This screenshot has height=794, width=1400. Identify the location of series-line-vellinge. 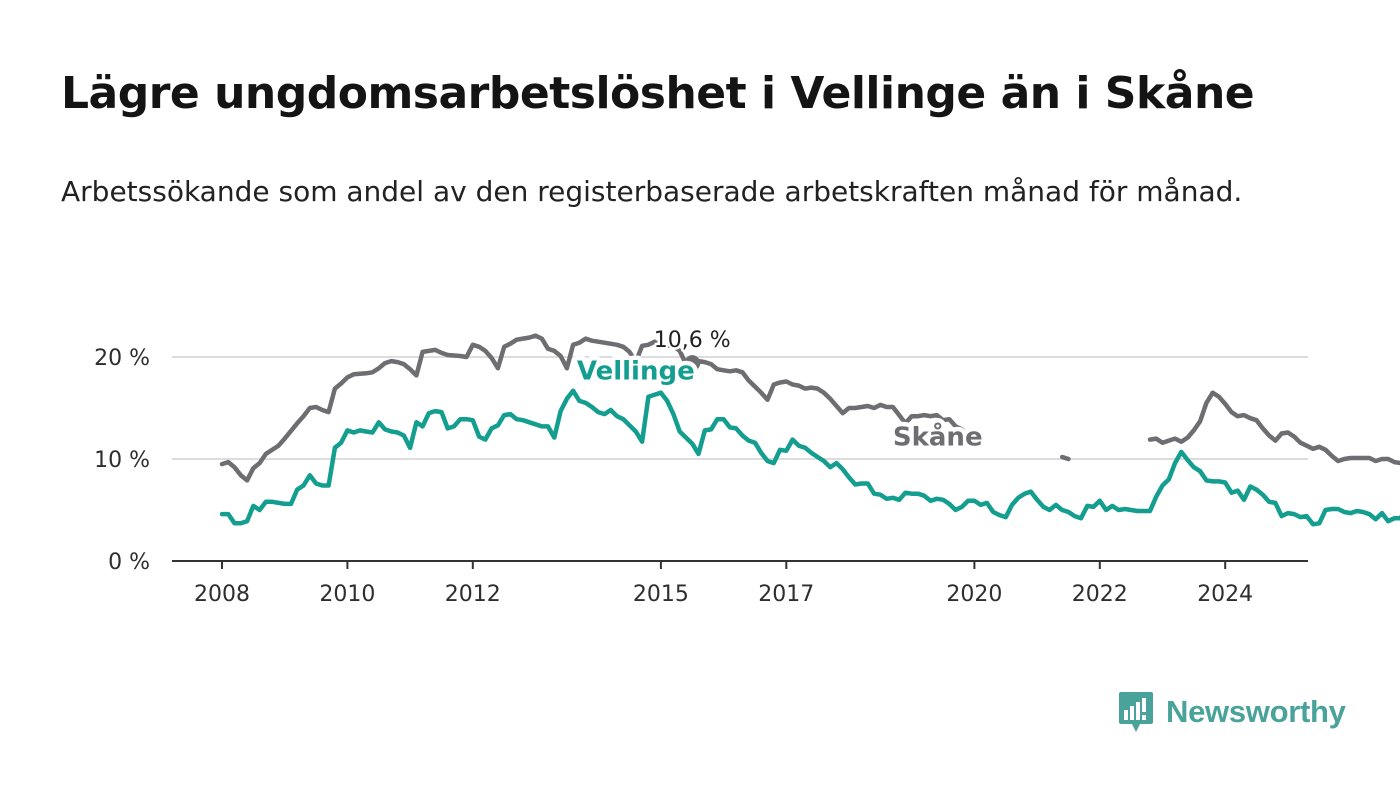
(809, 457).